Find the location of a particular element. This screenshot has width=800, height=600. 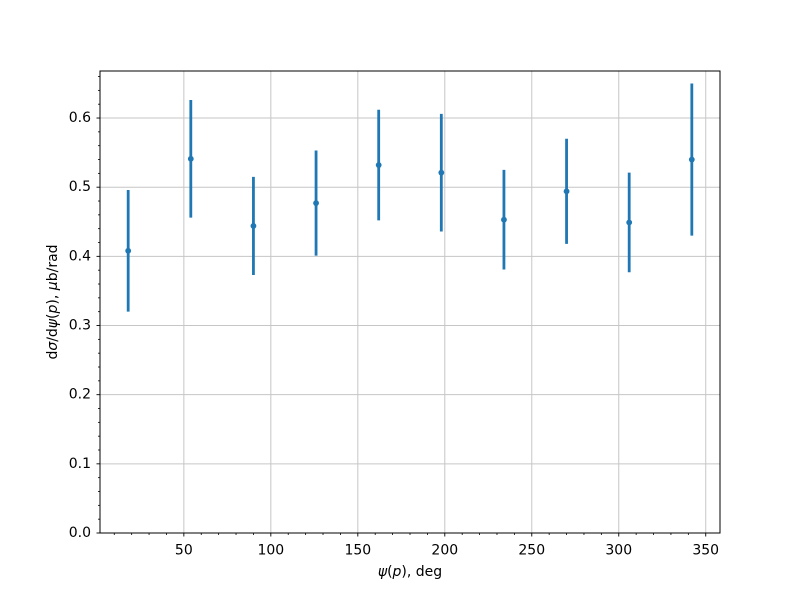

y-tick-label: 0.5 is located at coordinates (80, 187).